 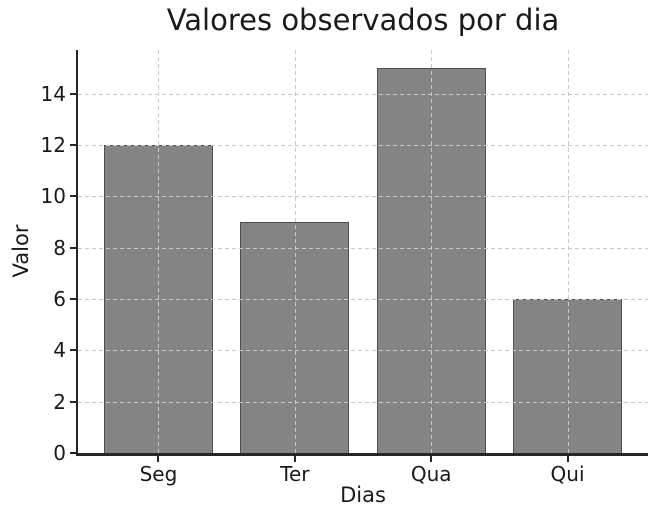 I want to click on x-tick-label: Qui, so click(x=567, y=474).